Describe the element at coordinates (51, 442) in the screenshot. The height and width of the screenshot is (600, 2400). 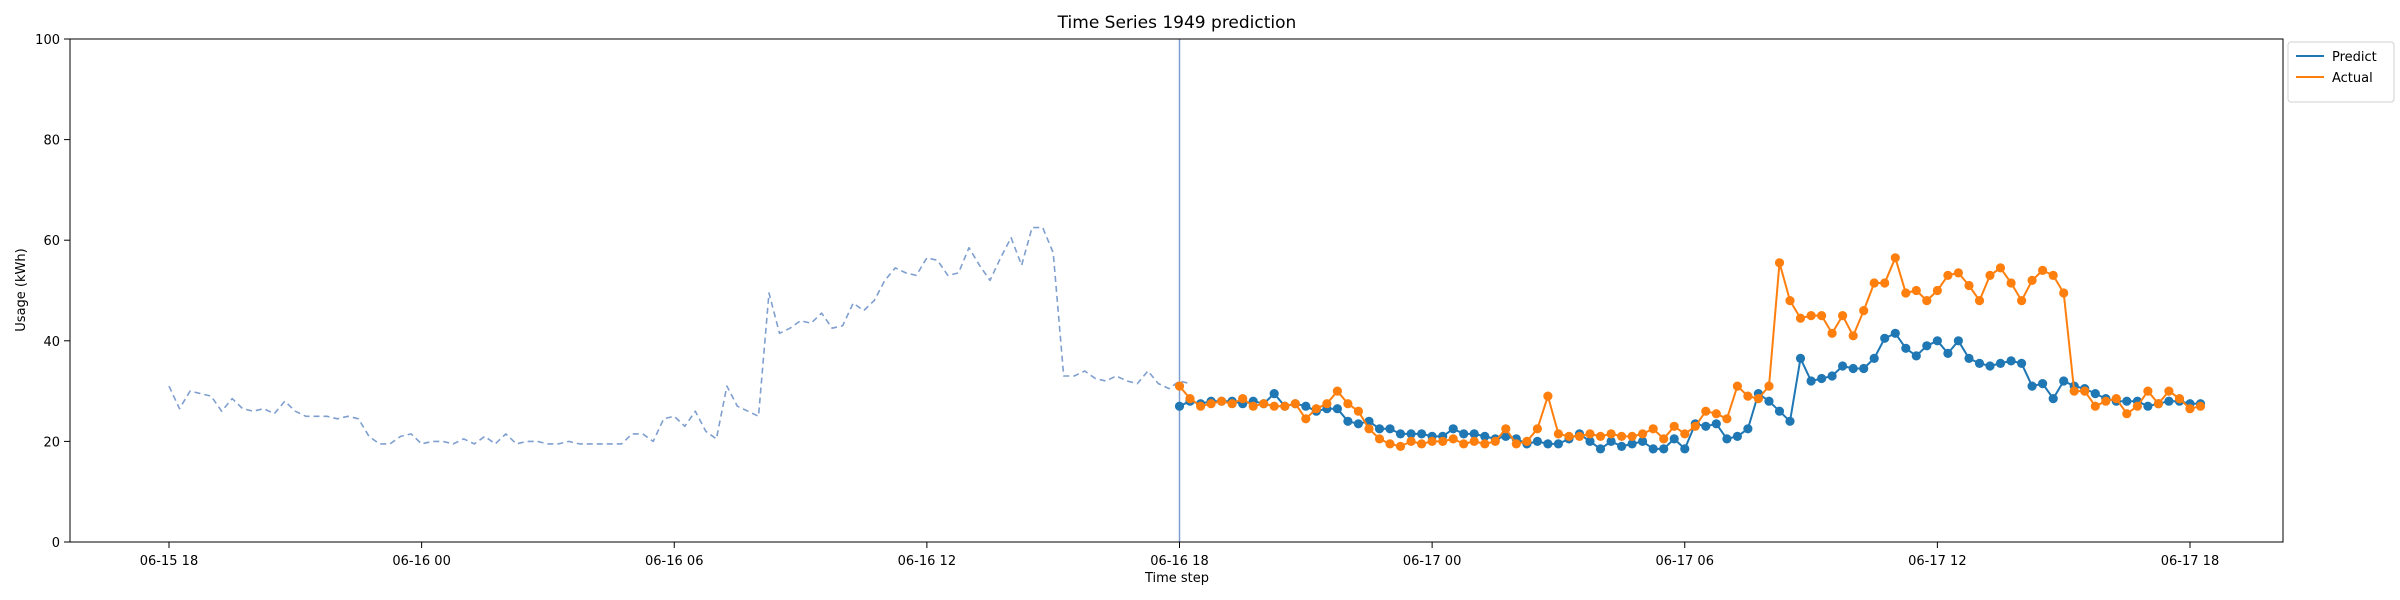
I see `y-tick-label: 20` at that location.